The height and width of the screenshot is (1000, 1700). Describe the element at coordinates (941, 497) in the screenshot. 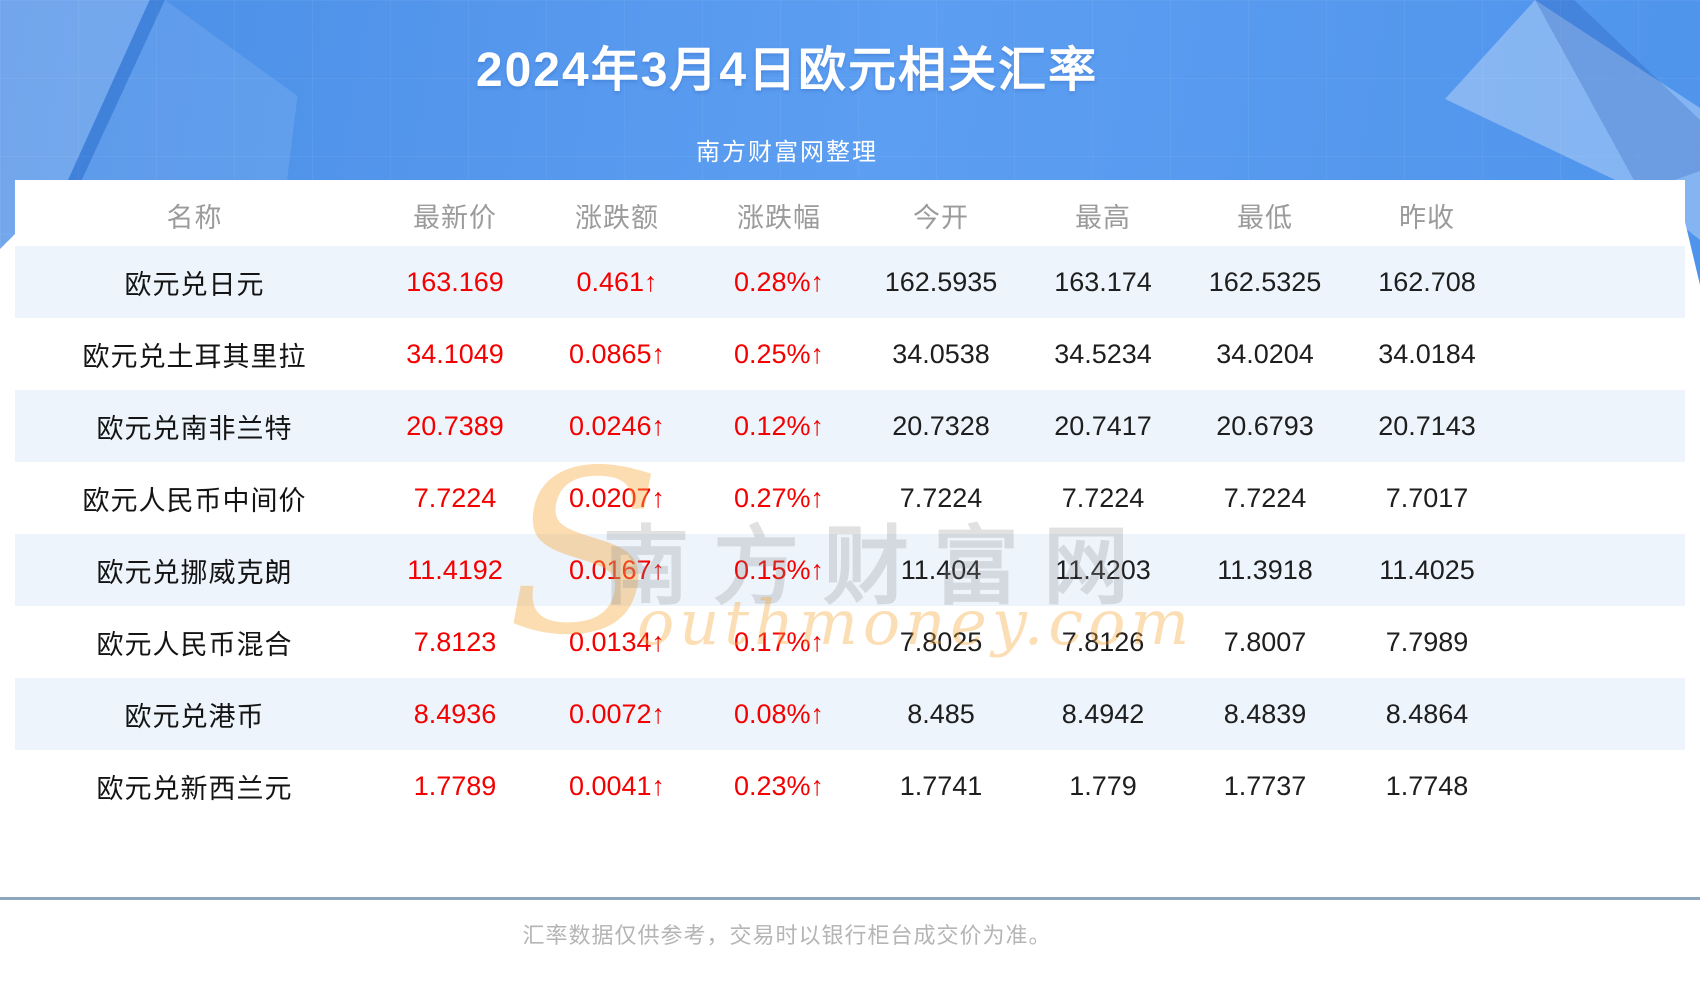

I see `open-cell: 7.7224` at that location.